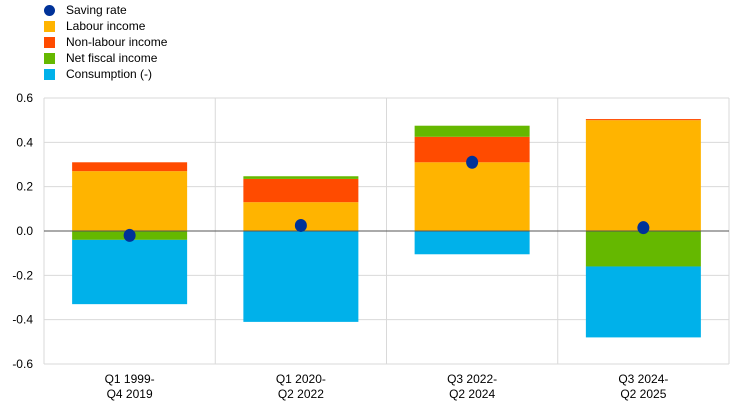 This screenshot has height=404, width=742. Describe the element at coordinates (22, 275) in the screenshot. I see `y-tick-label: -0.2` at that location.